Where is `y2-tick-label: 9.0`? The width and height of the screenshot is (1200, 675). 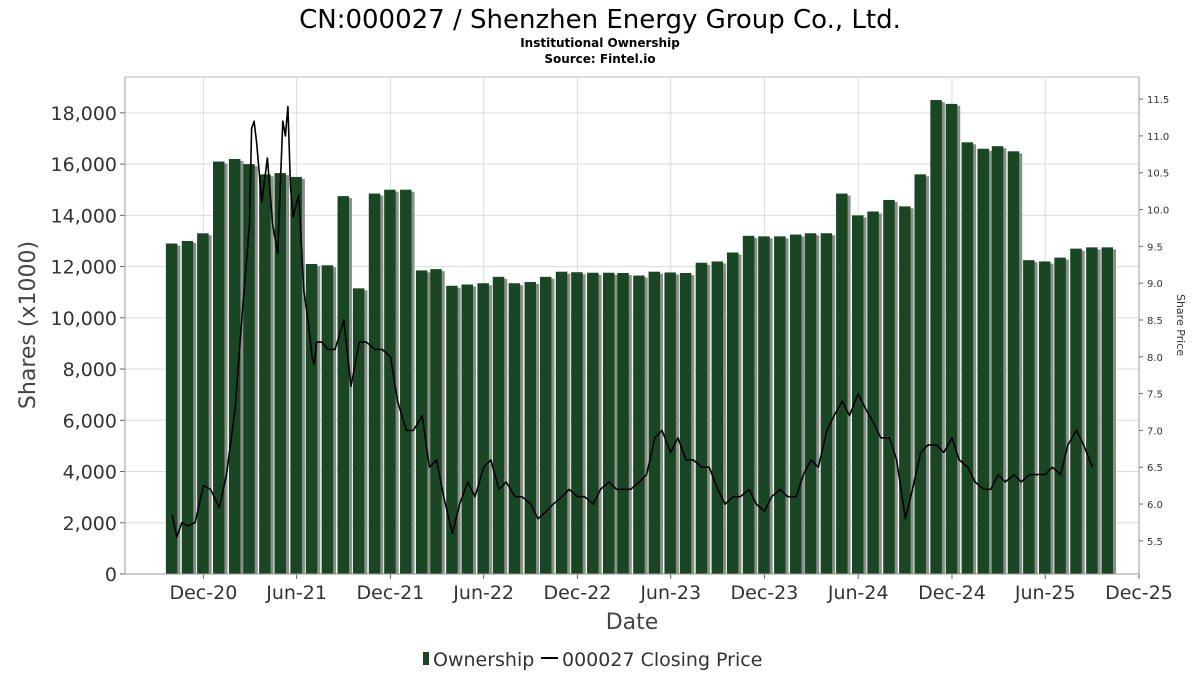
y2-tick-label: 9.0 is located at coordinates (1155, 284).